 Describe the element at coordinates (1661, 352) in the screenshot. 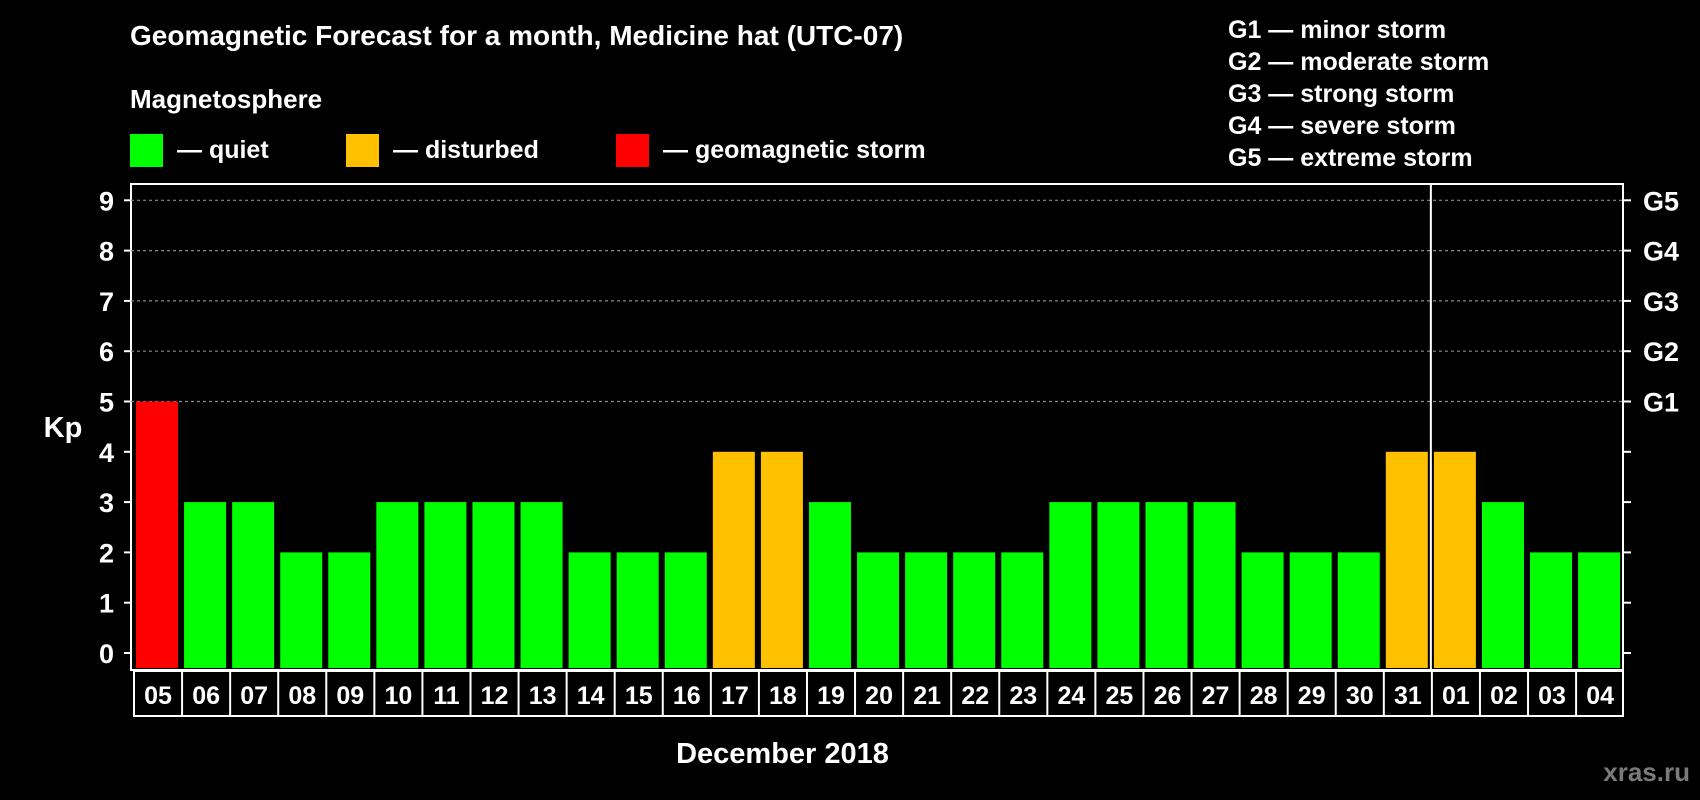

I see `g-scale-label-g2: G2` at that location.